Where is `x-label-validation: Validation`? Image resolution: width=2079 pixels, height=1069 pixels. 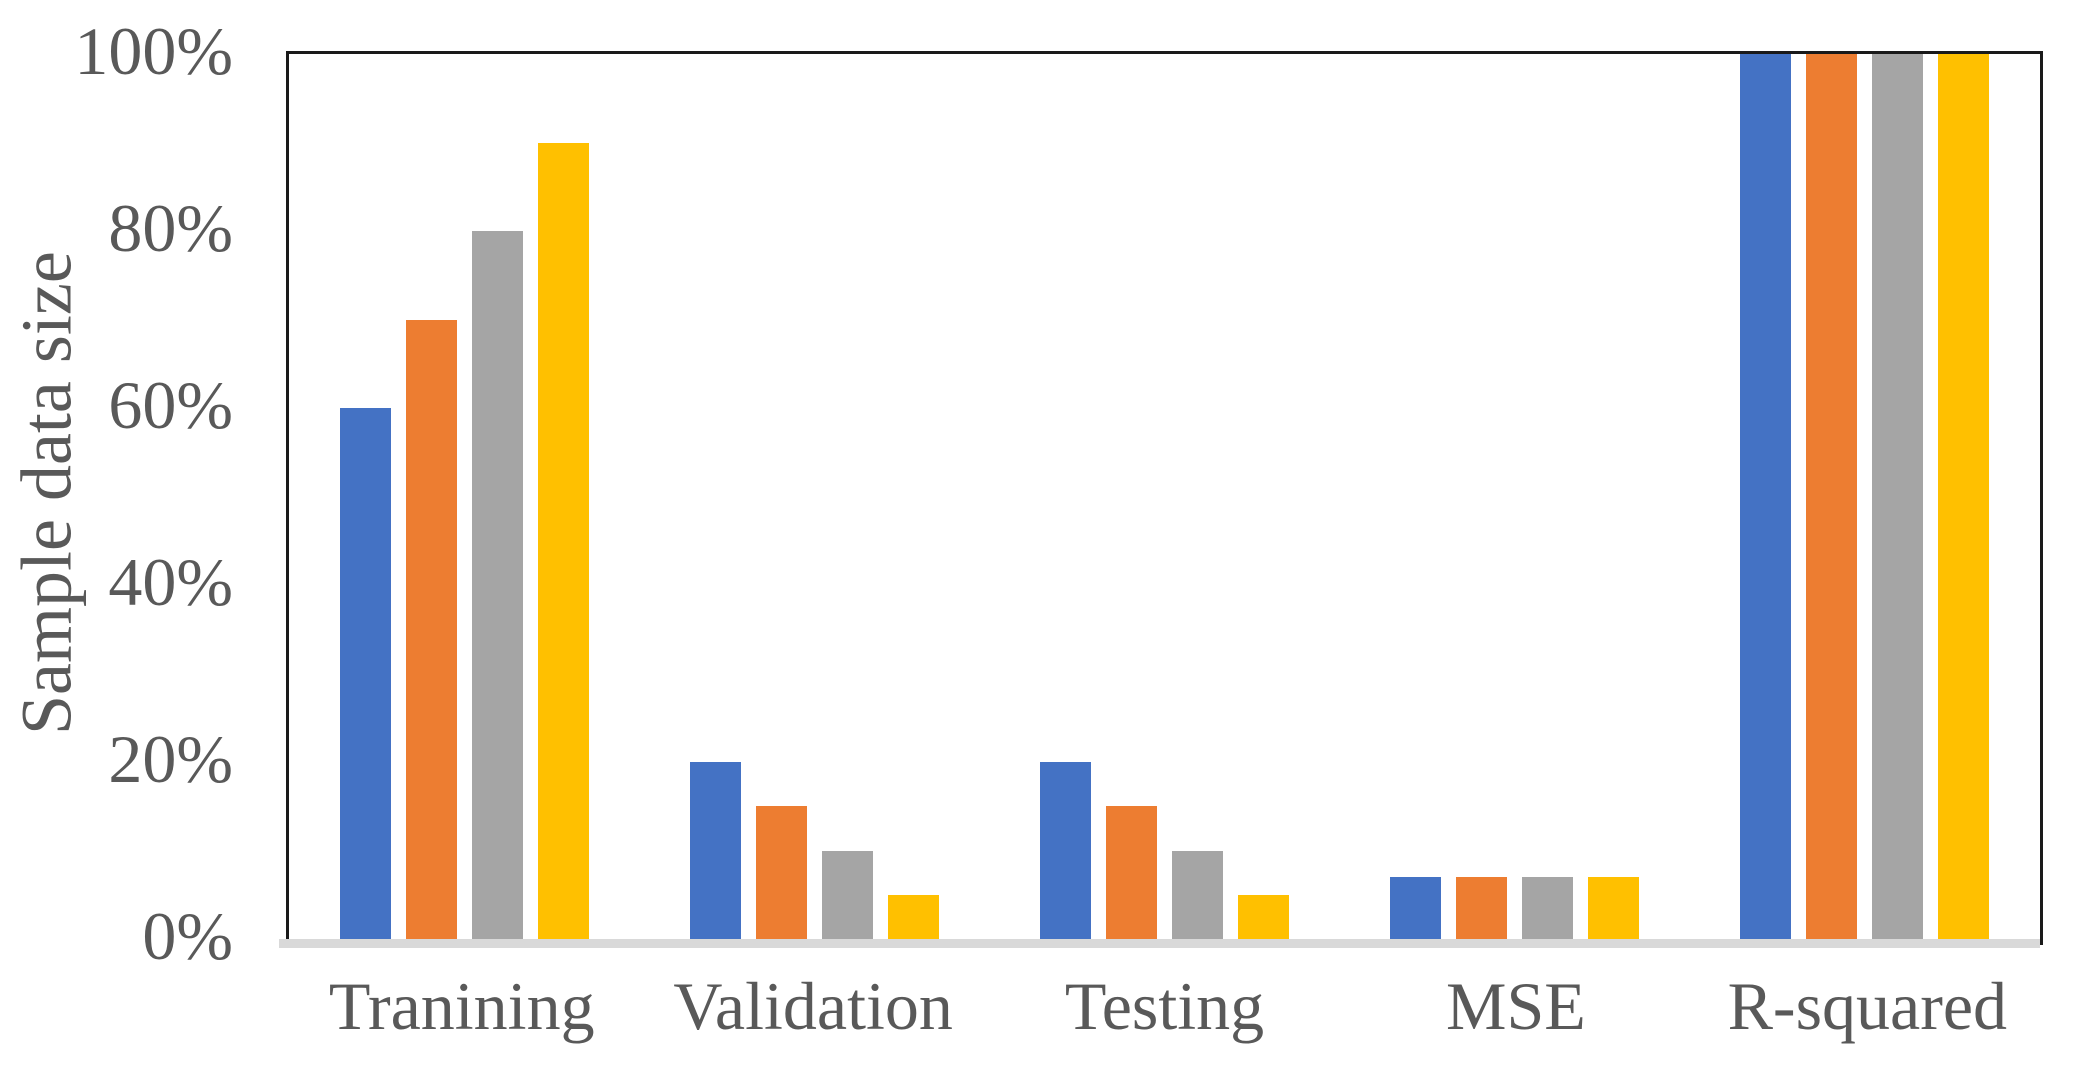 x-label-validation: Validation is located at coordinates (813, 1006).